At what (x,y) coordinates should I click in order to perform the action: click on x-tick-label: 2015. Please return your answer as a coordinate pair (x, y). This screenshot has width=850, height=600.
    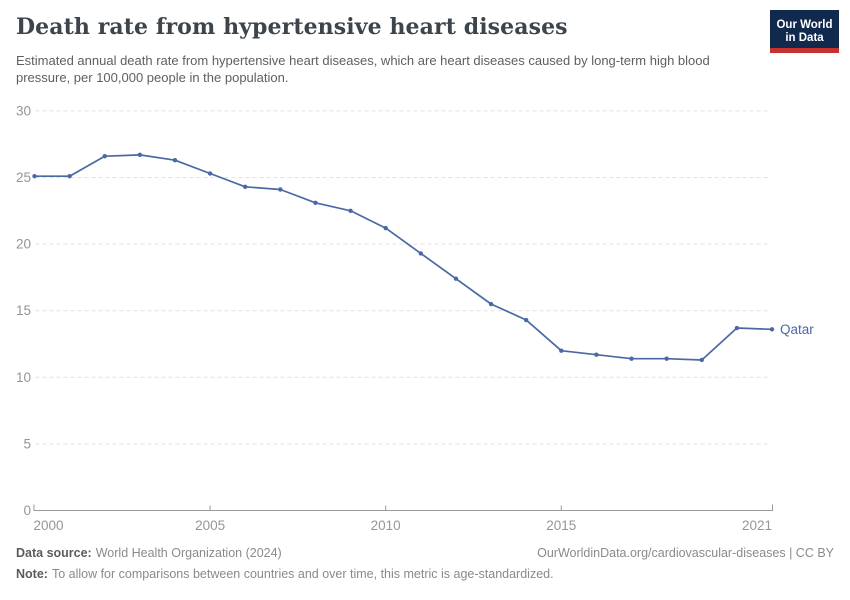
    Looking at the image, I should click on (561, 525).